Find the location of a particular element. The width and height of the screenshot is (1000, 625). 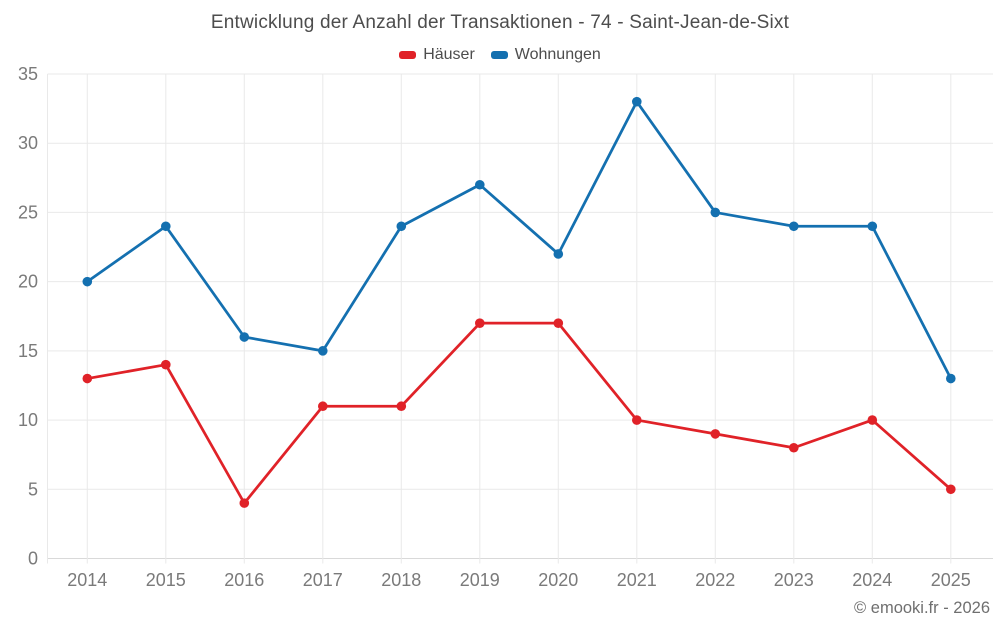

x-tick-label: 2025 is located at coordinates (951, 580).